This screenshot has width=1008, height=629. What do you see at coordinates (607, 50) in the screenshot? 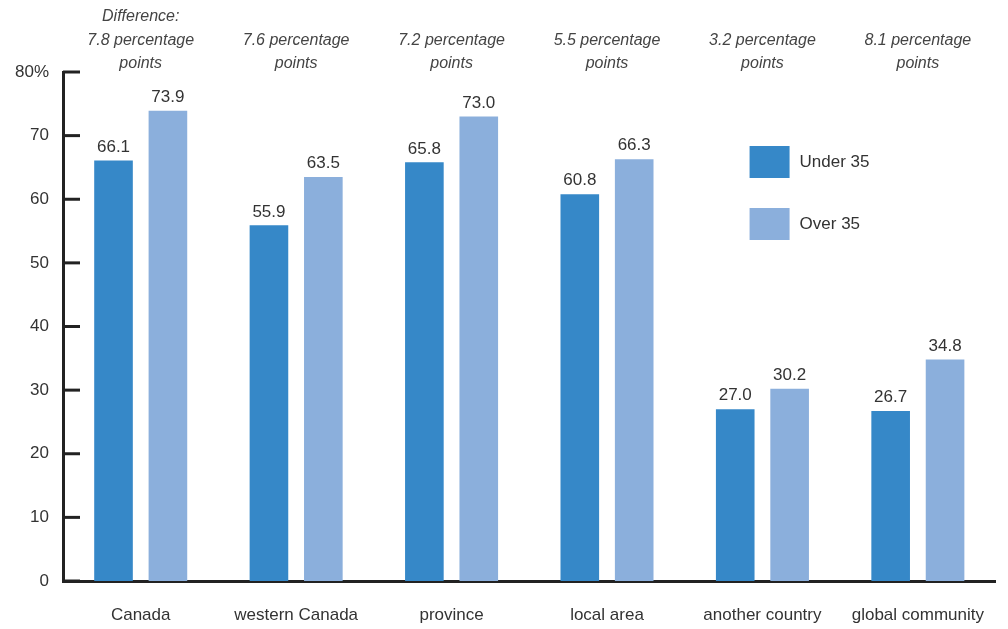
I see `annotation: 5.5 percentage points` at bounding box center [607, 50].